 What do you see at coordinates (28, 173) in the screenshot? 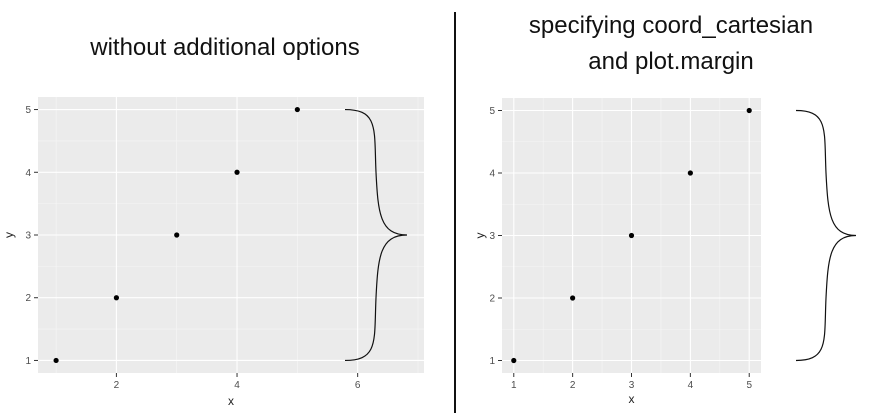
I see `left-y-tick-label: 4` at bounding box center [28, 173].